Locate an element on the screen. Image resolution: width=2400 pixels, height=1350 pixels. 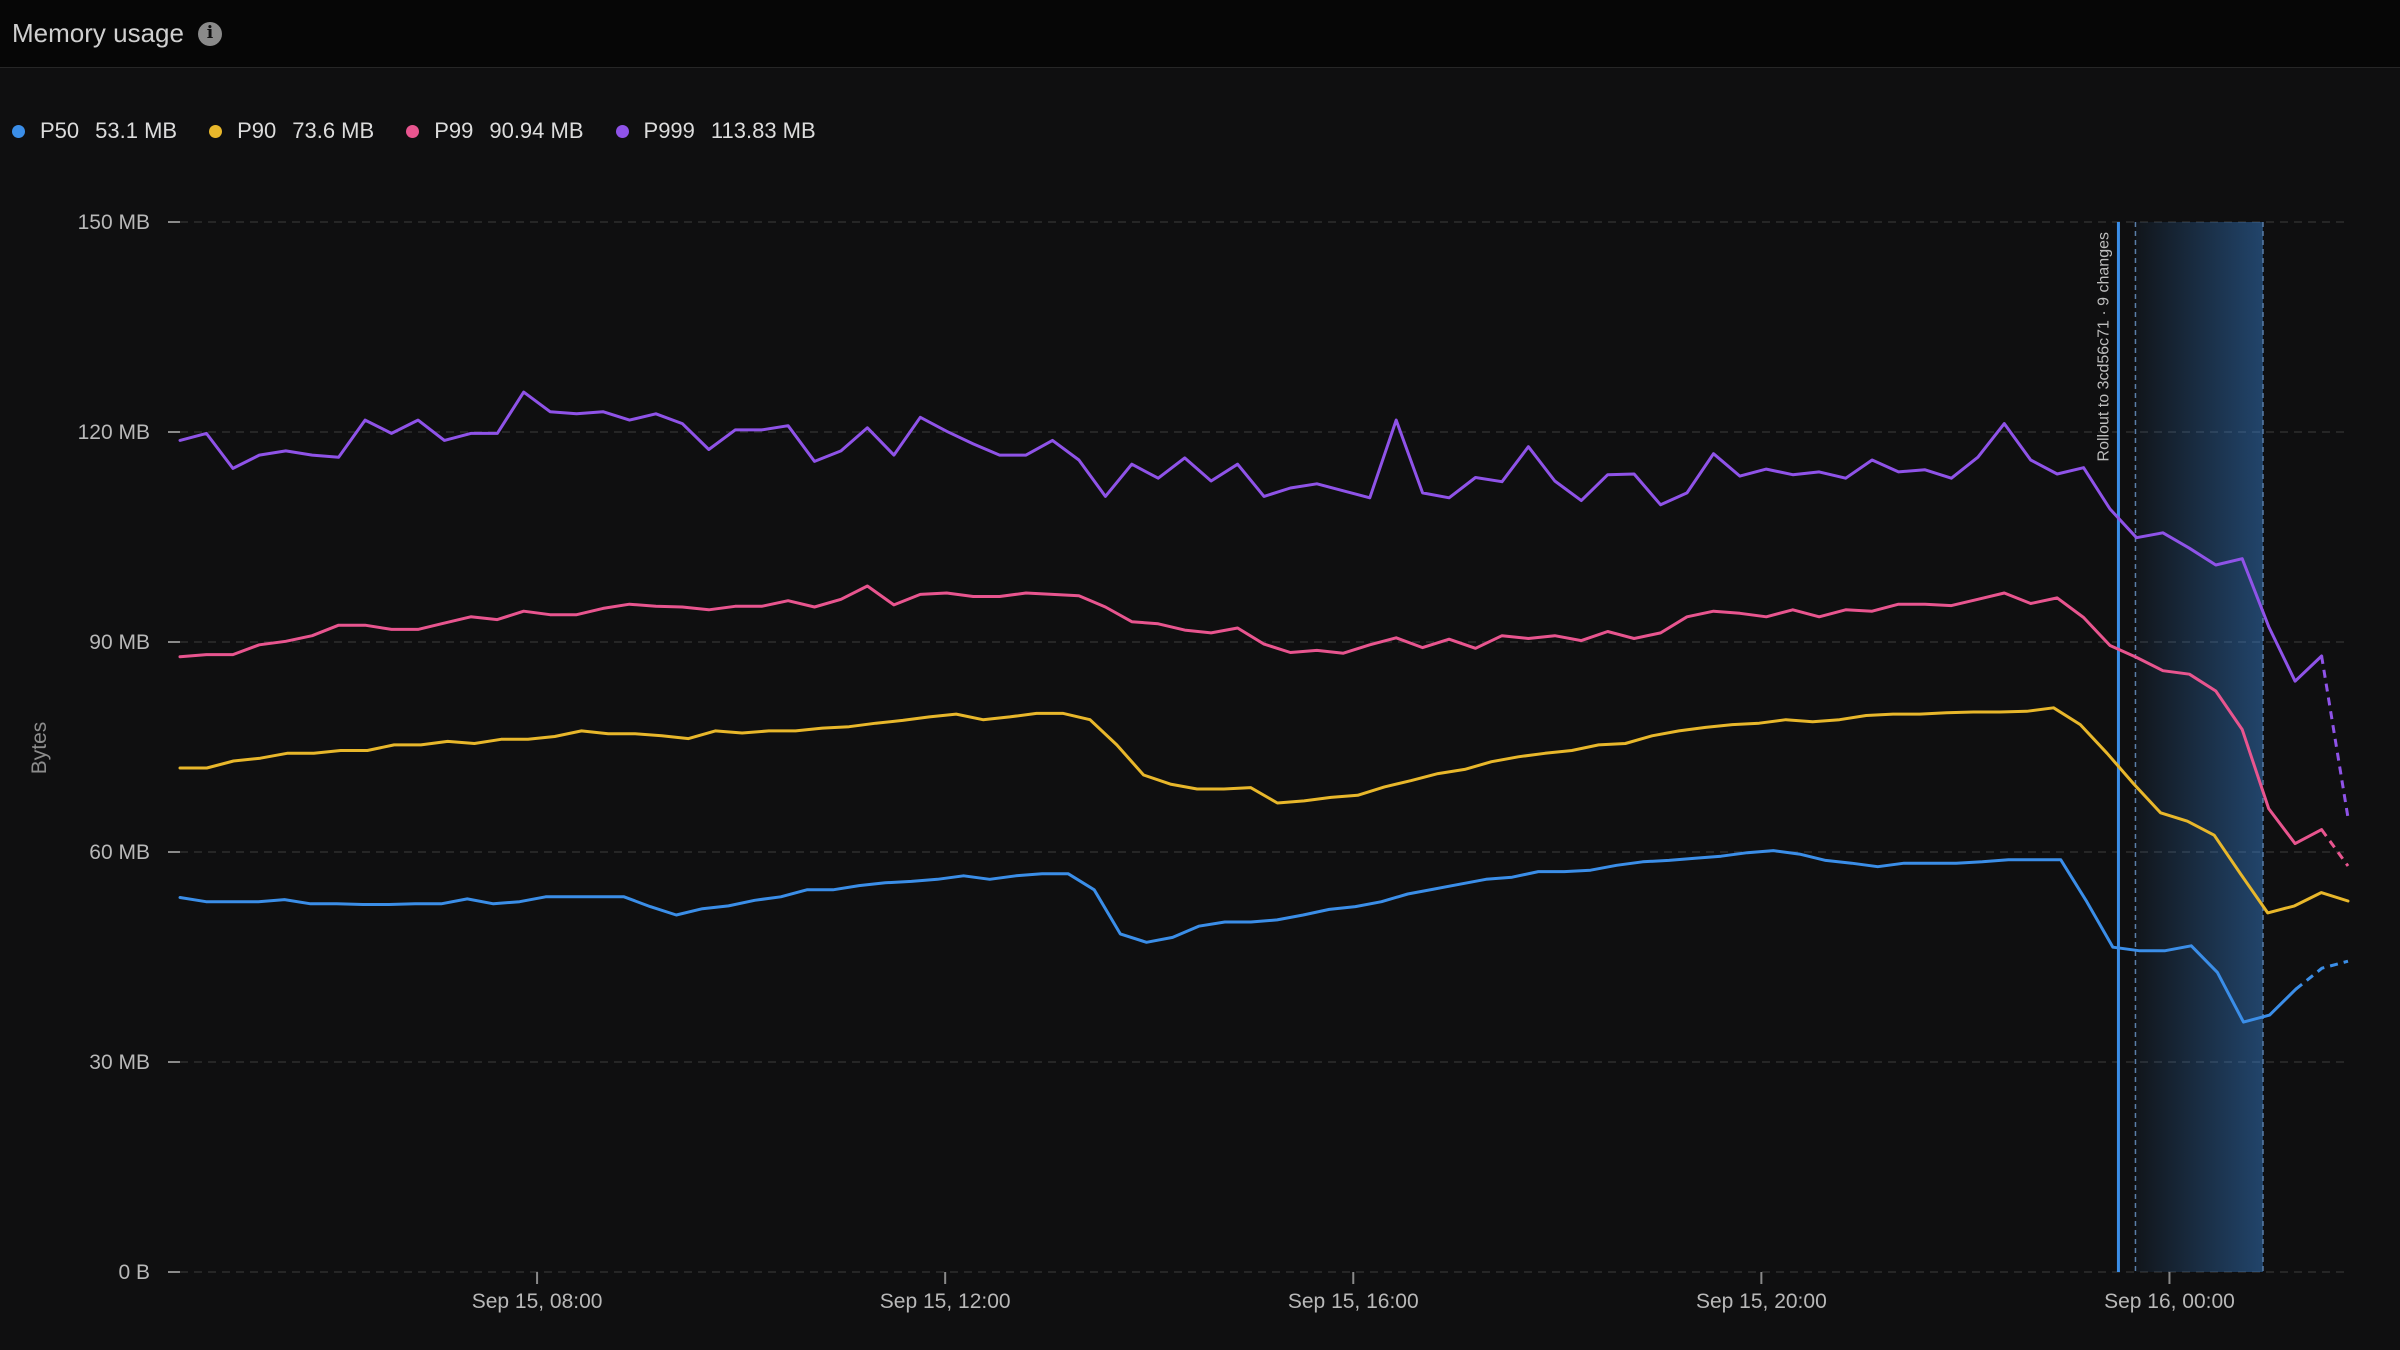
x-tick-label: Sep 15, 08:00 is located at coordinates (537, 1301).